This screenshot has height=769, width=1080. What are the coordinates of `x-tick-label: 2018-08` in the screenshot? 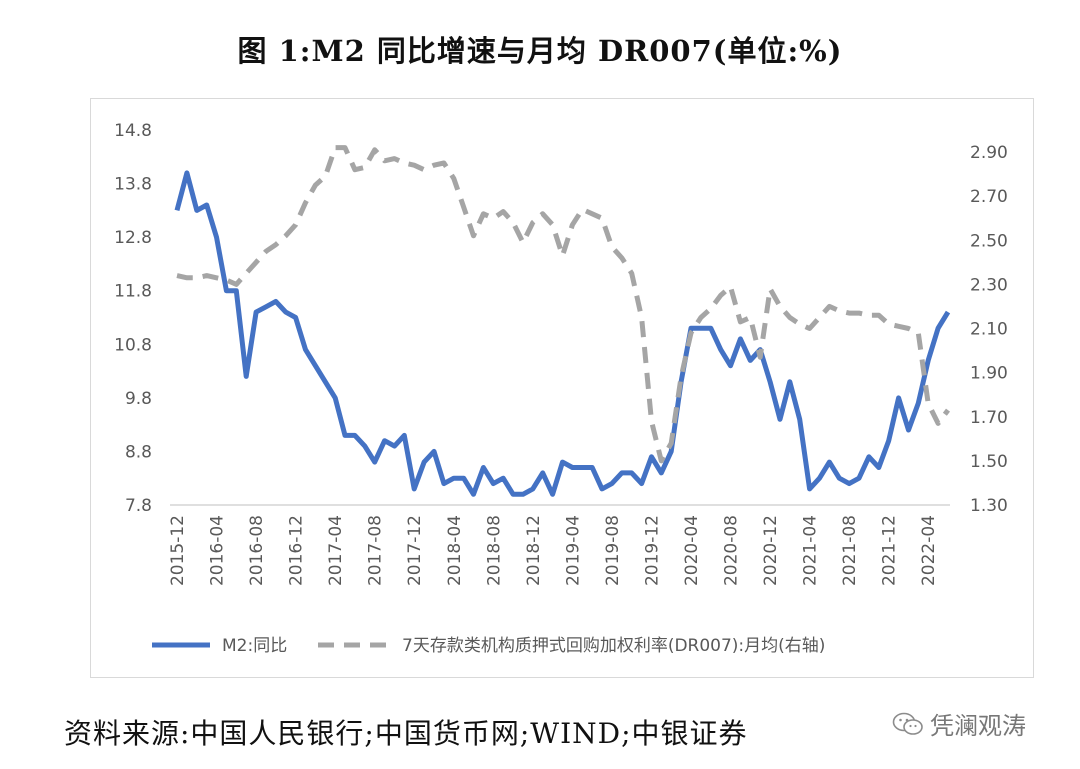 It's located at (494, 550).